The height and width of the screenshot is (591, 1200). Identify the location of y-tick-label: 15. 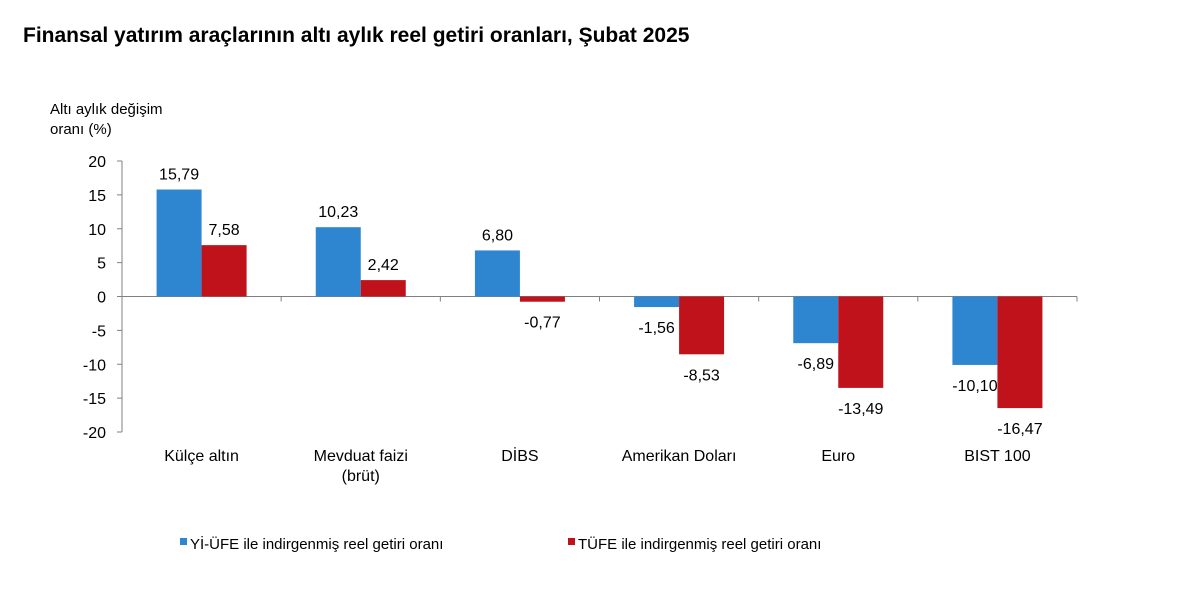
(97, 196).